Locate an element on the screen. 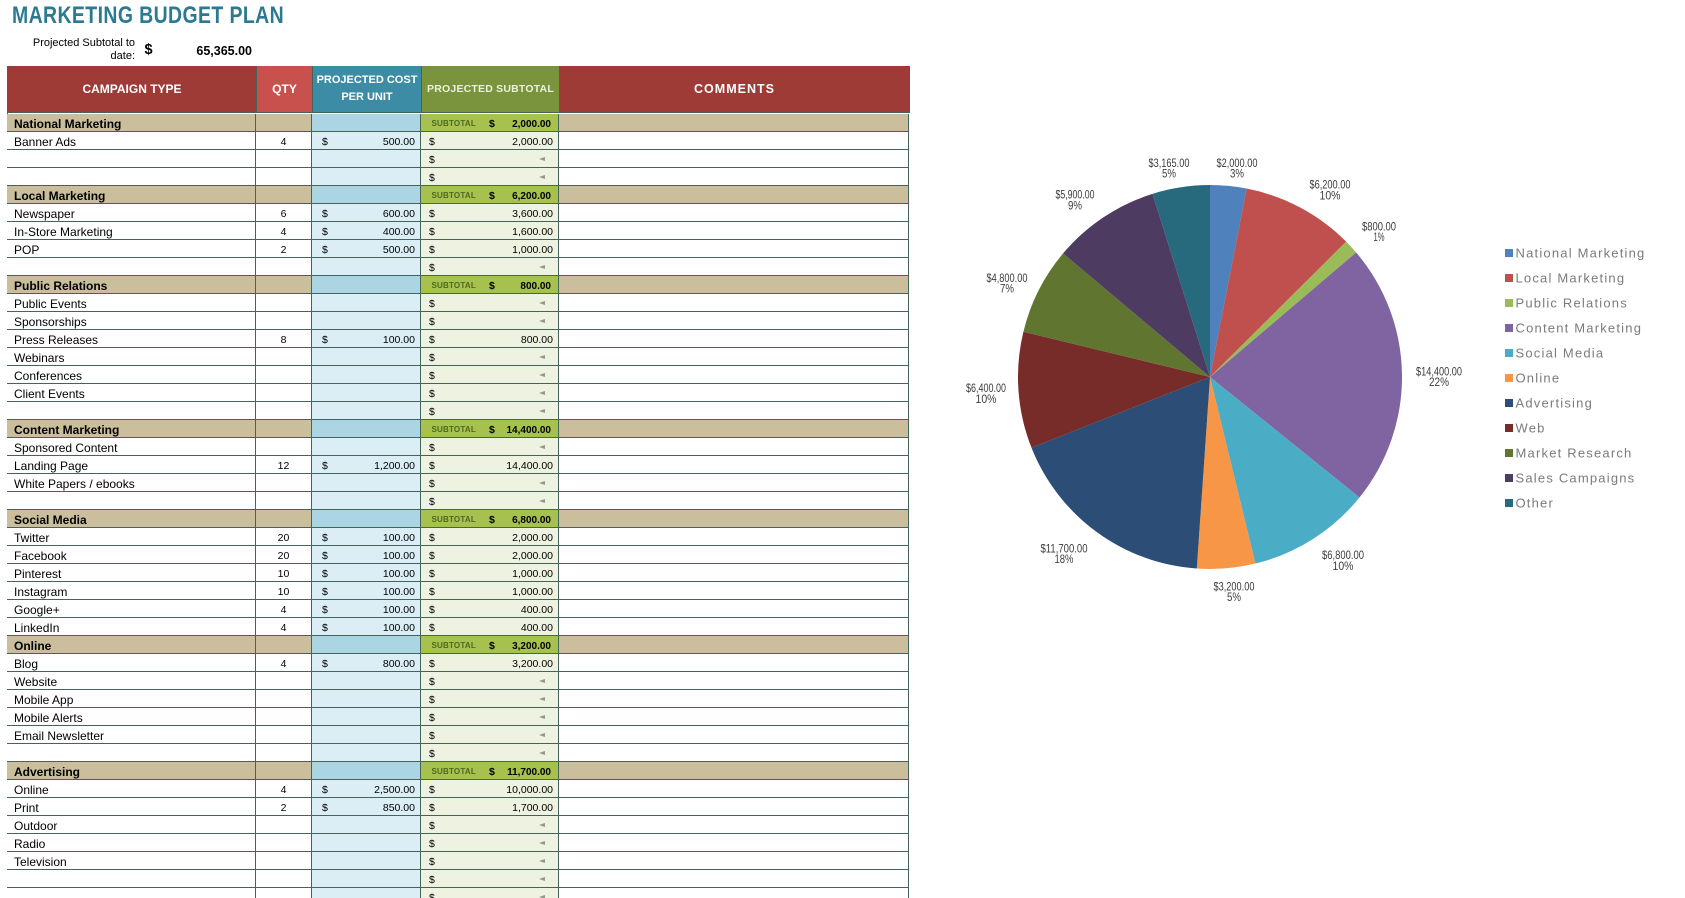  svg-text: $2,000.00 is located at coordinates (1237, 163).